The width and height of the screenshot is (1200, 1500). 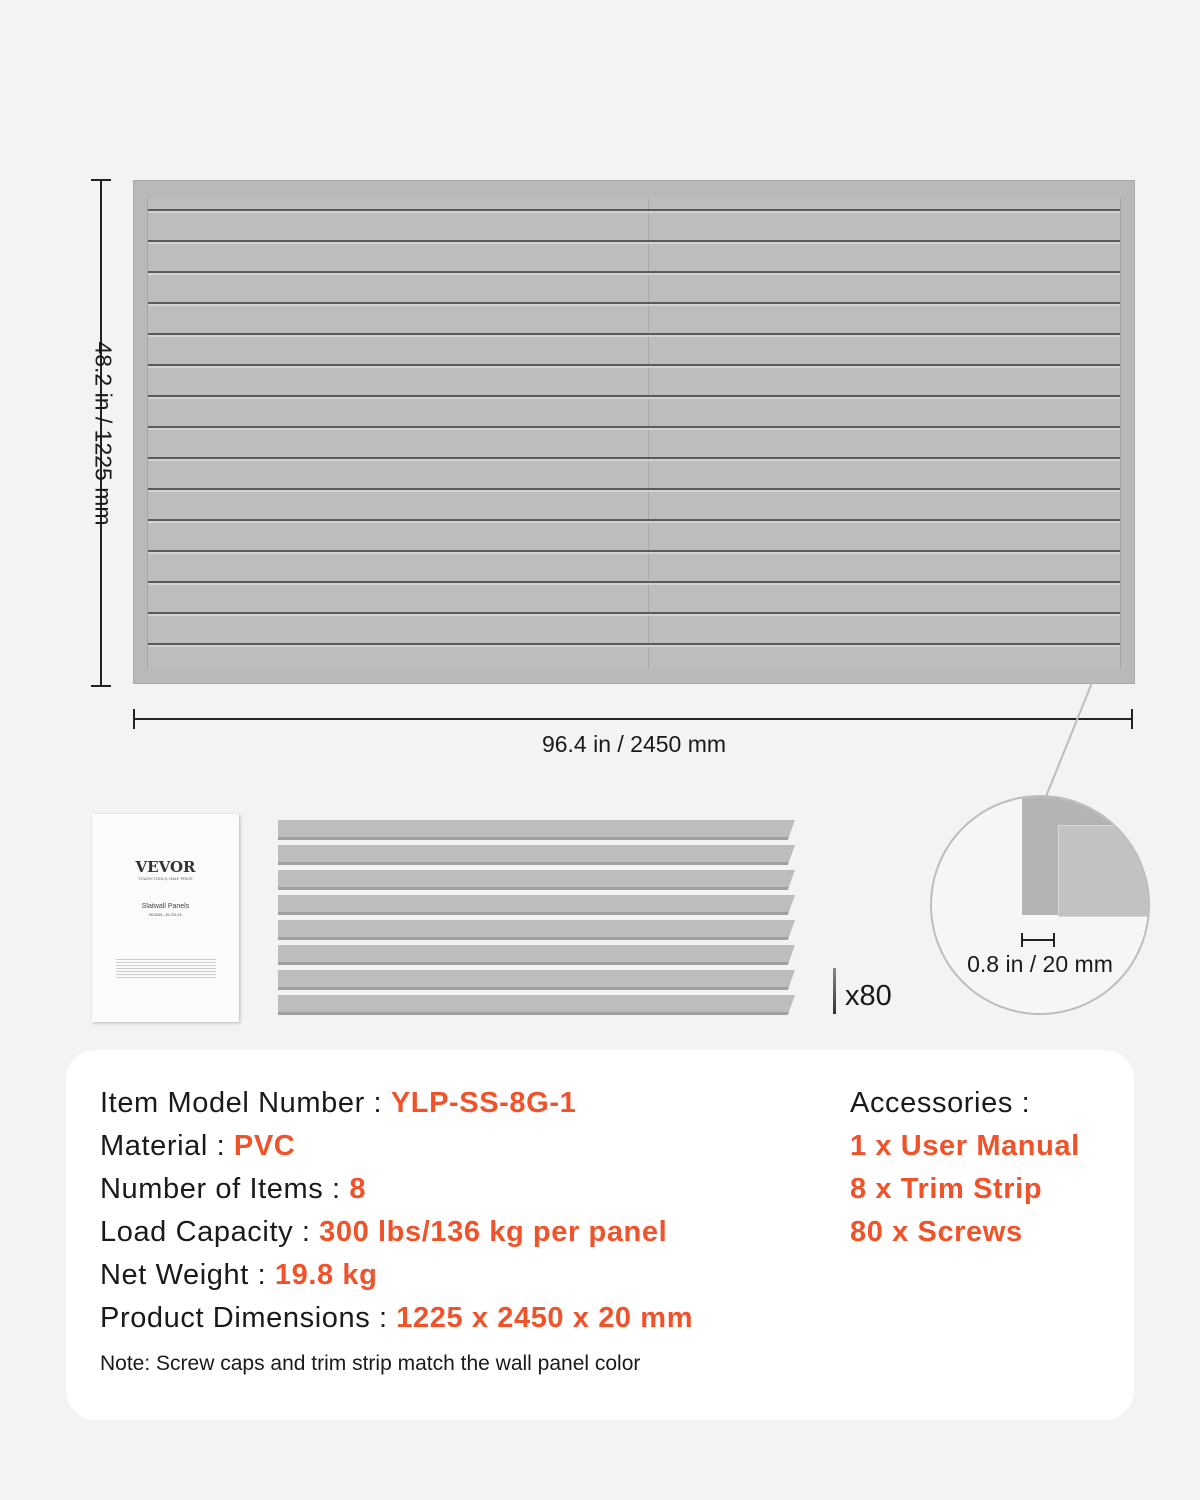 What do you see at coordinates (1040, 905) in the screenshot?
I see `thickness-detail-callout: 0.8 in / 20 mm` at bounding box center [1040, 905].